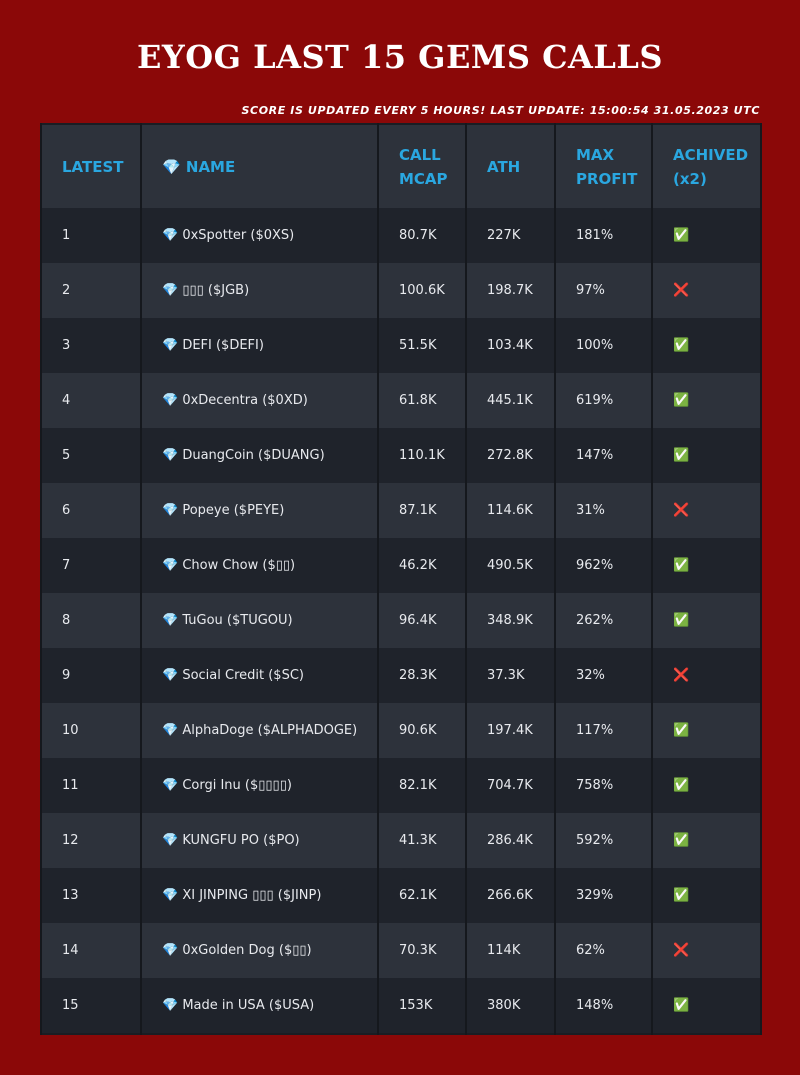 This screenshot has width=800, height=1075. Describe the element at coordinates (91, 785) in the screenshot. I see `table-cell: 11` at that location.